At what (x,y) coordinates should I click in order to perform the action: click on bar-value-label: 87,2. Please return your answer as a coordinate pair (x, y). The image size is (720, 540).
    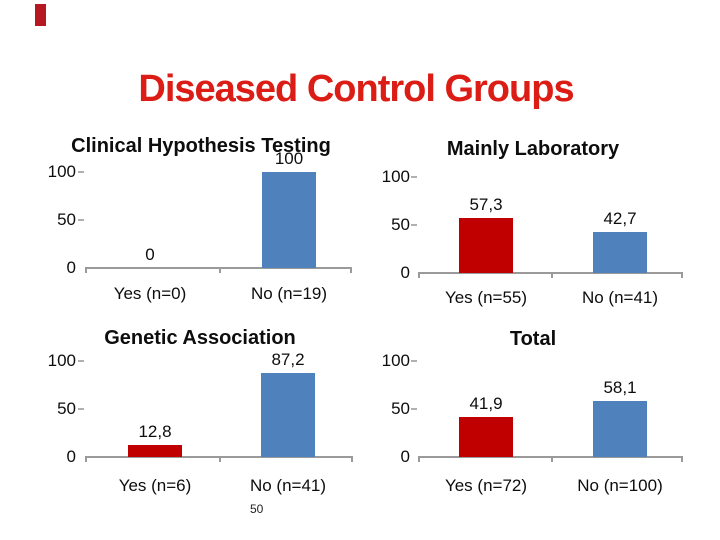
    Looking at the image, I should click on (288, 359).